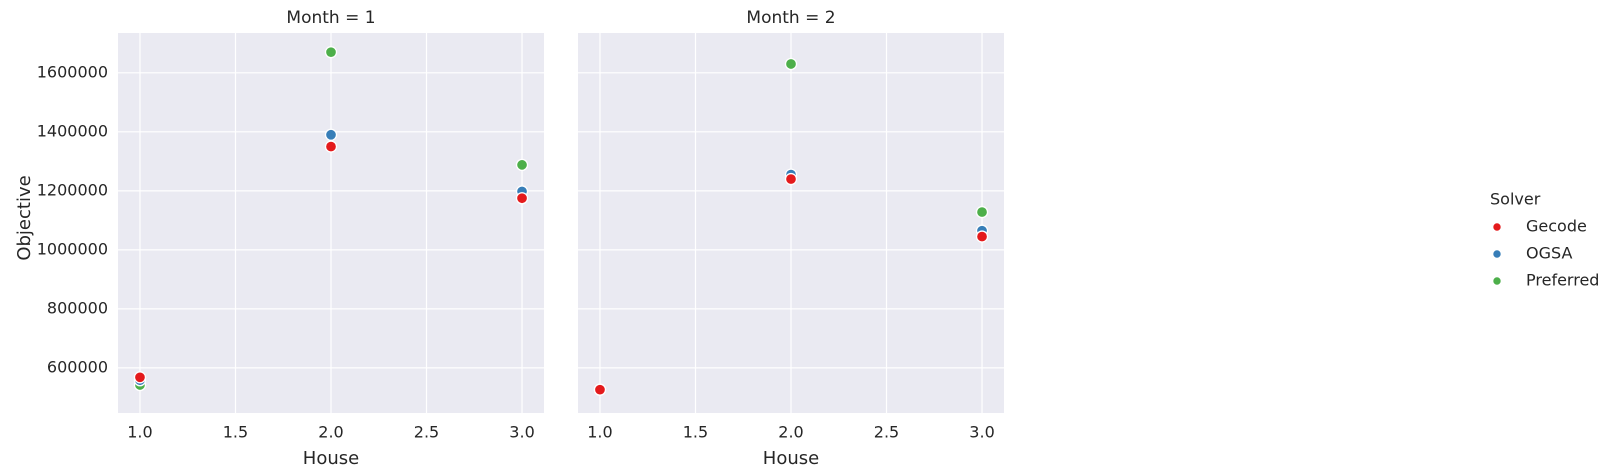 The height and width of the screenshot is (476, 1619). I want to click on legend-label: OGSA, so click(1549, 253).